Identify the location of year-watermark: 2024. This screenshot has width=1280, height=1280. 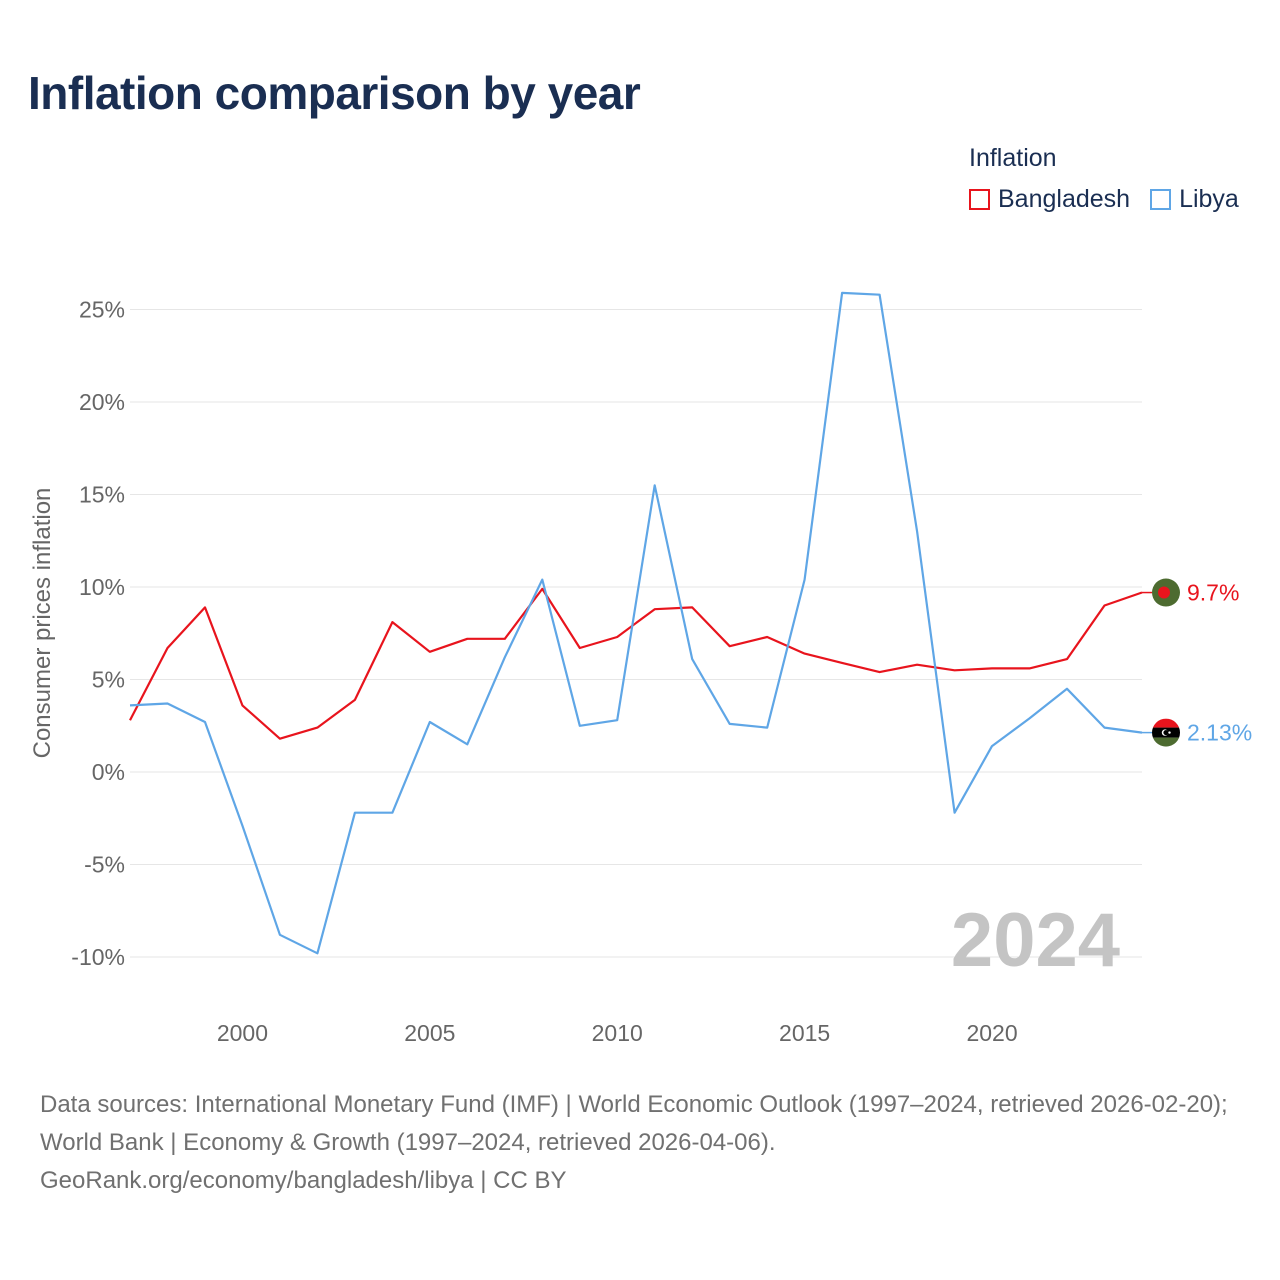
(1035, 940).